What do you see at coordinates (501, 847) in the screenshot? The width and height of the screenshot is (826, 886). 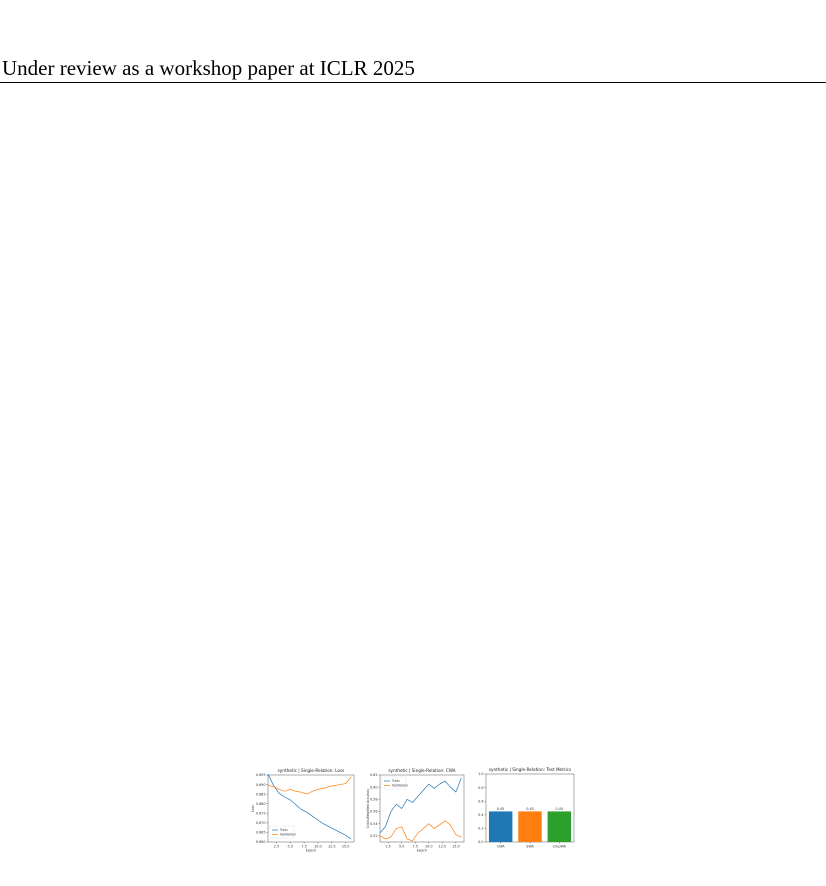 I see `x-tick-label: CWA` at bounding box center [501, 847].